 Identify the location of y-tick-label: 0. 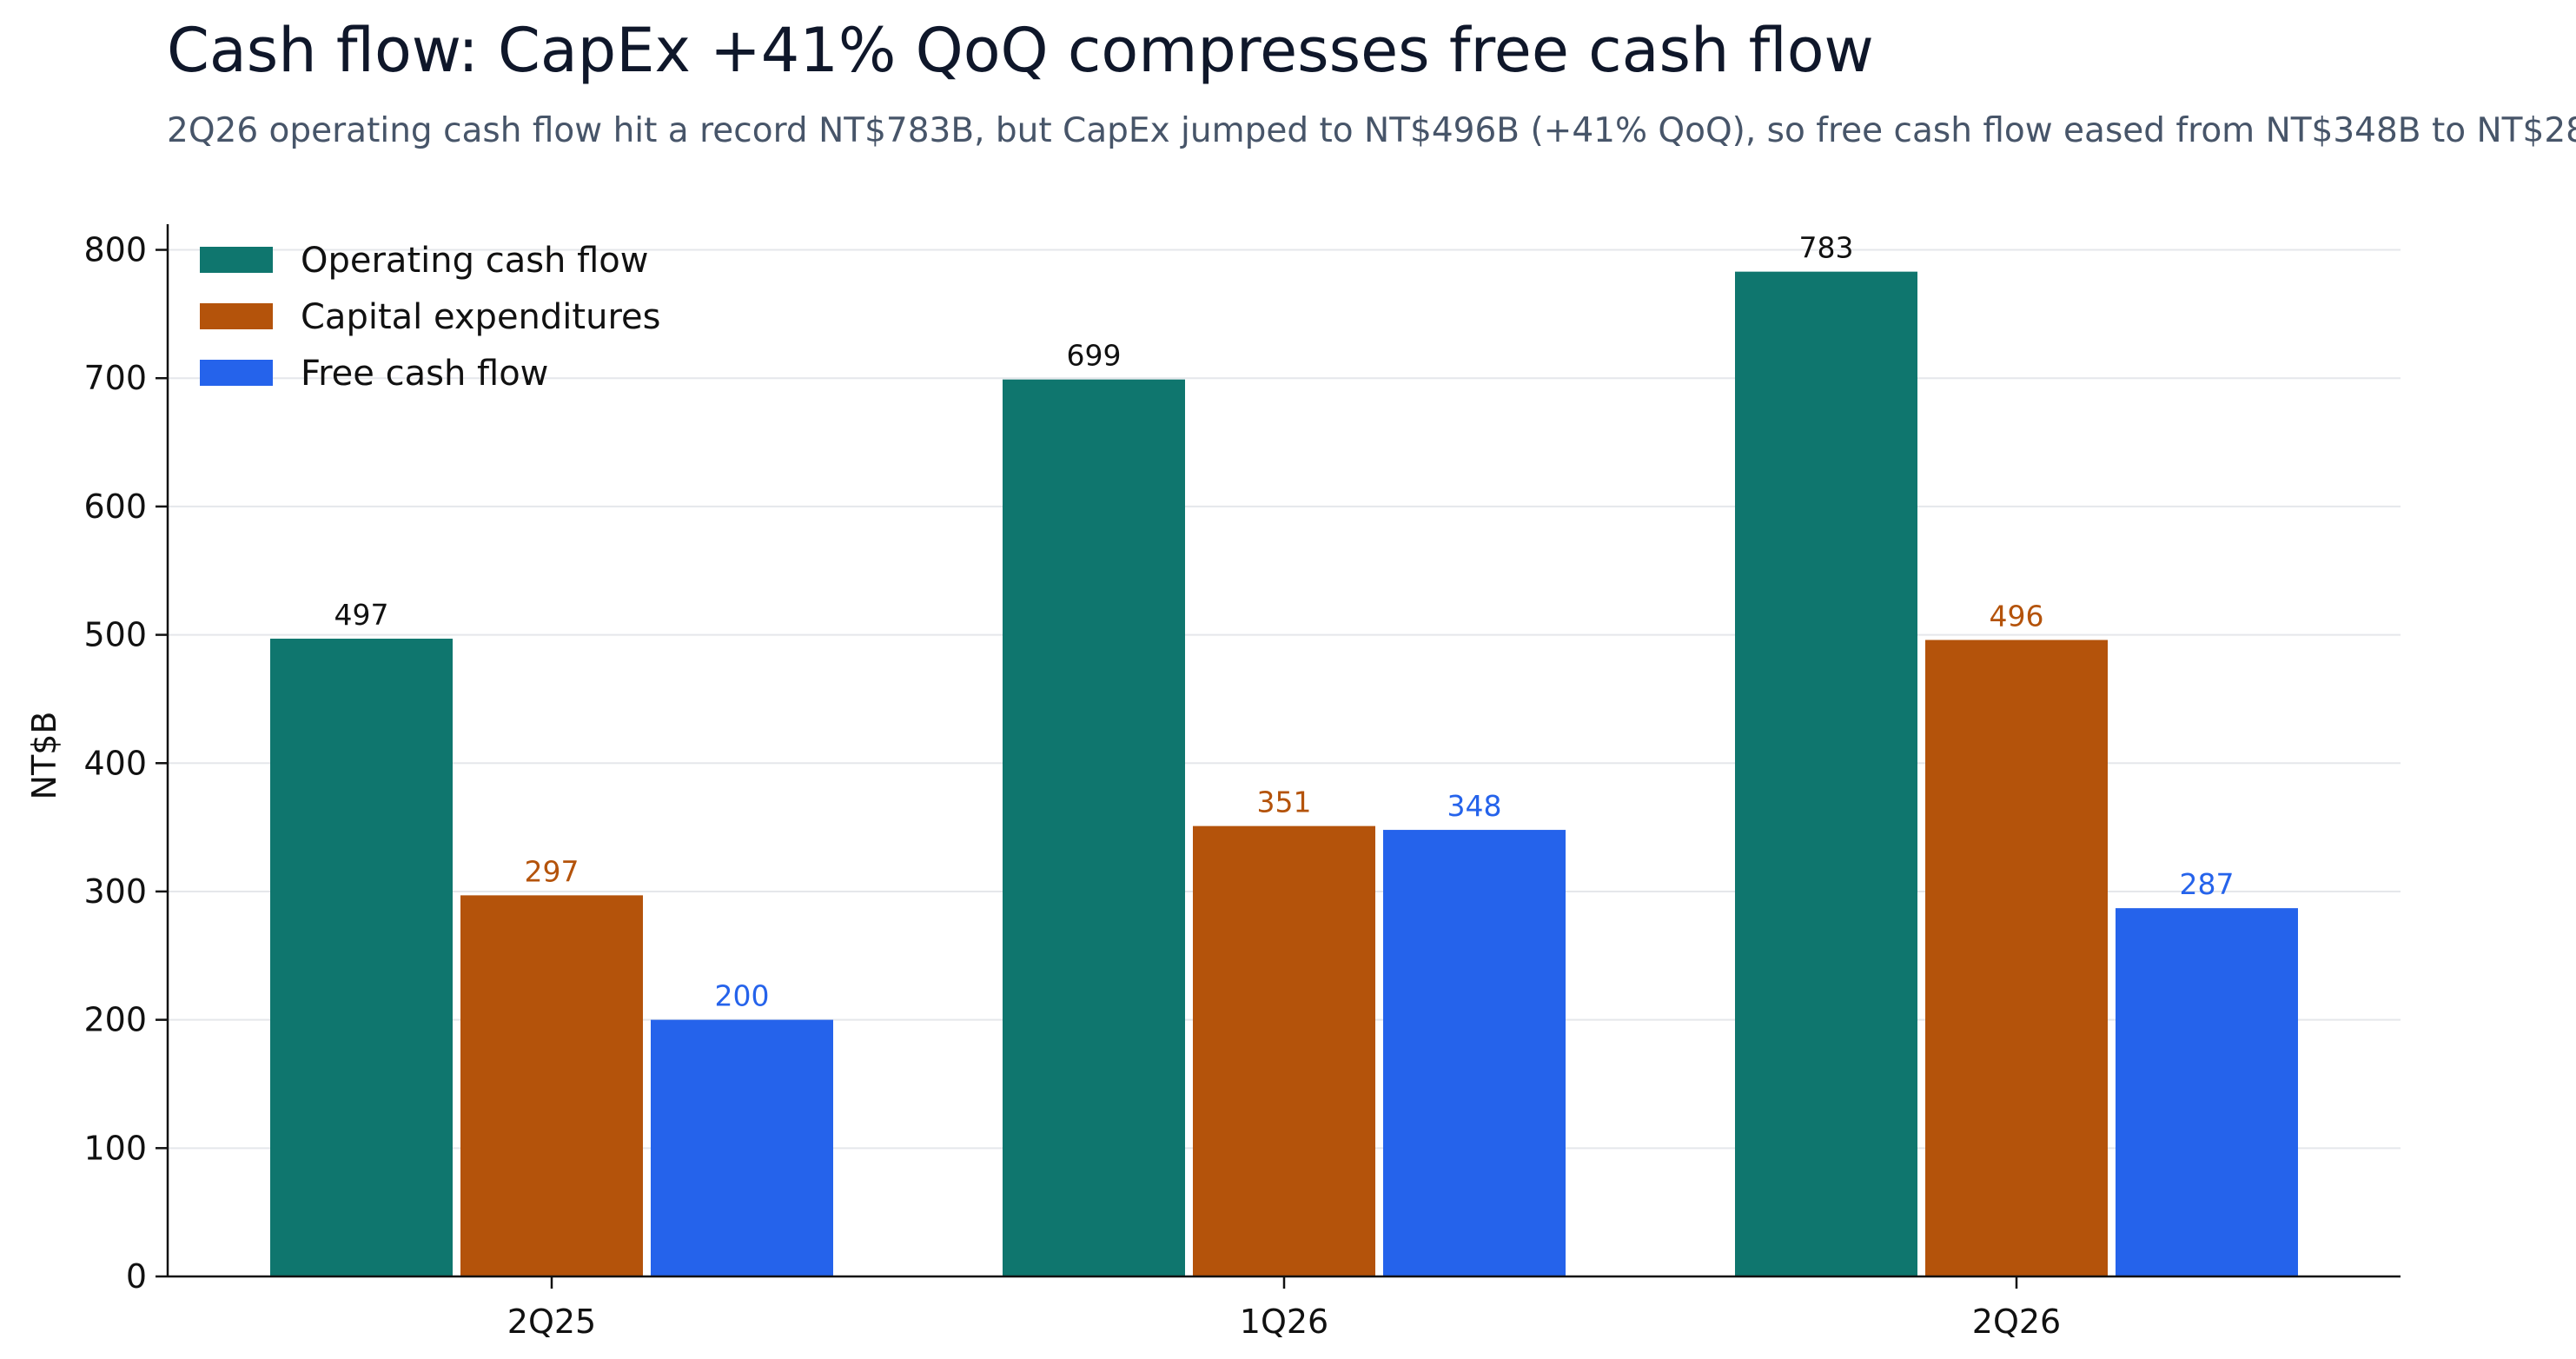
(136, 1276).